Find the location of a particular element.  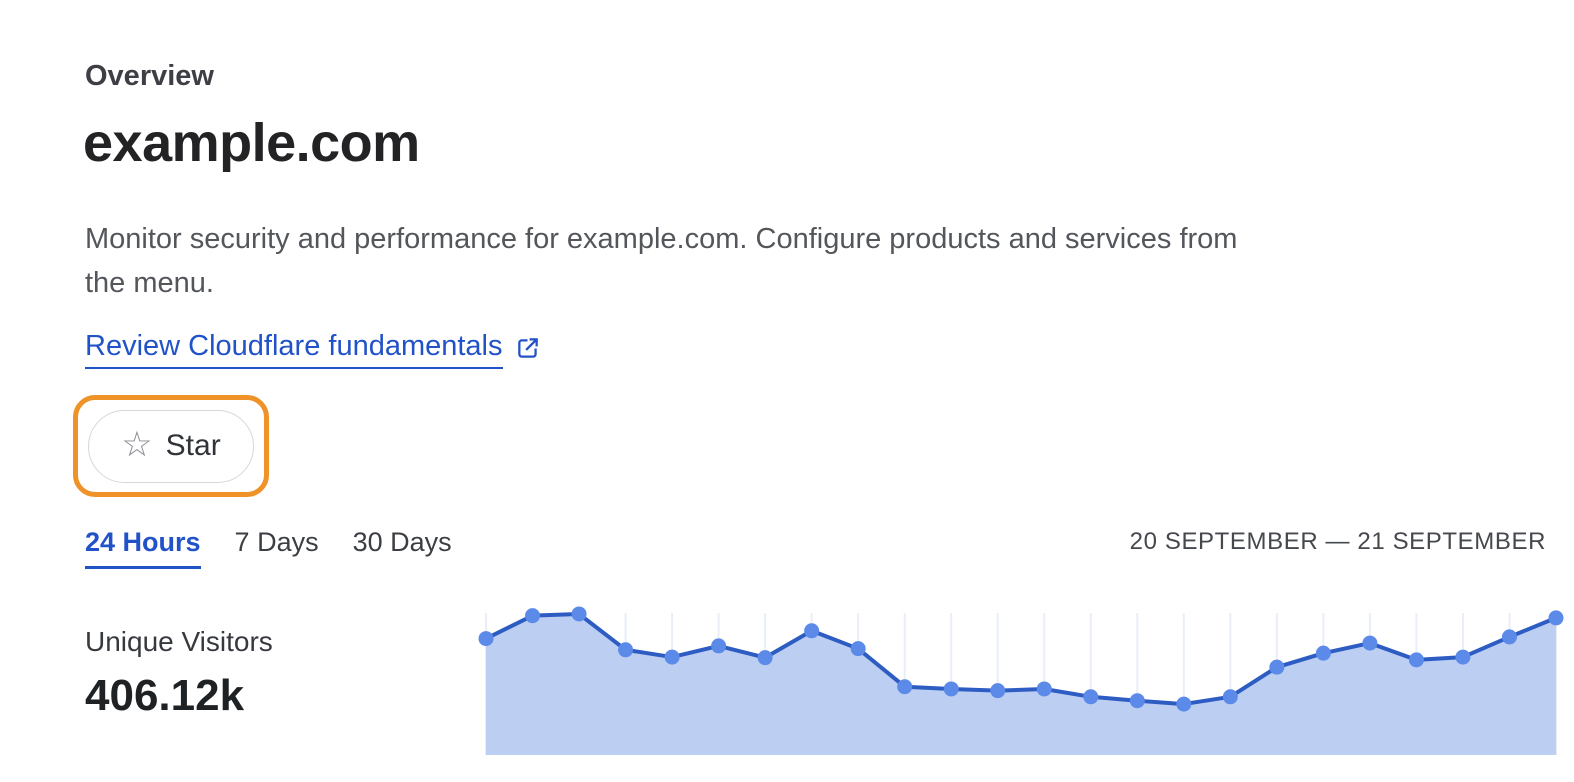

tab-24-hours: 24 Hours is located at coordinates (143, 548).